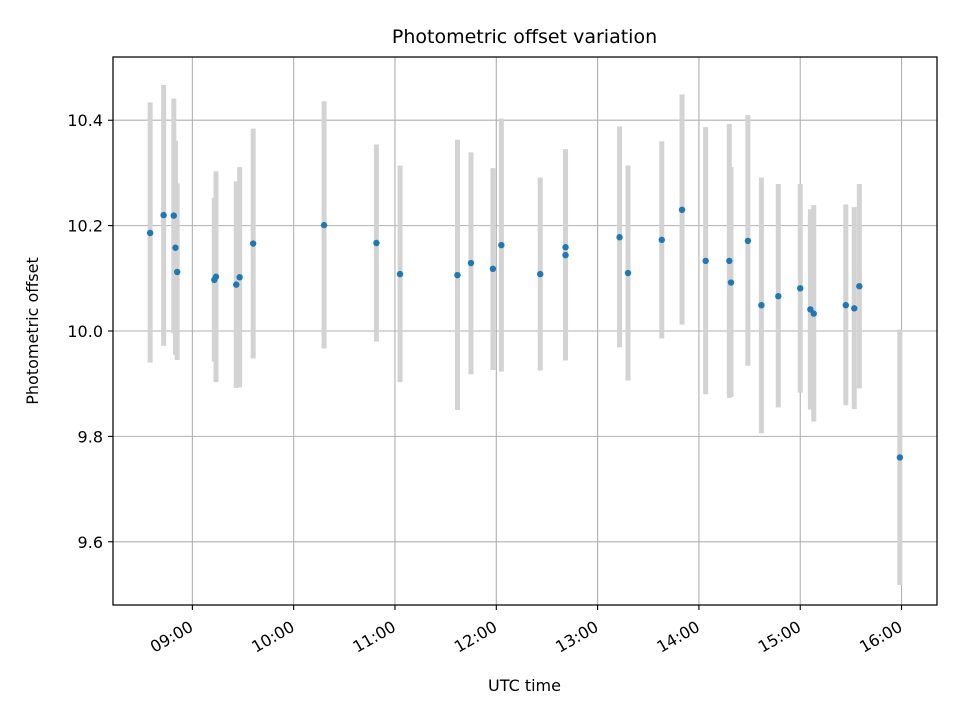  Describe the element at coordinates (90, 436) in the screenshot. I see `y-tick-label: 9.8` at that location.